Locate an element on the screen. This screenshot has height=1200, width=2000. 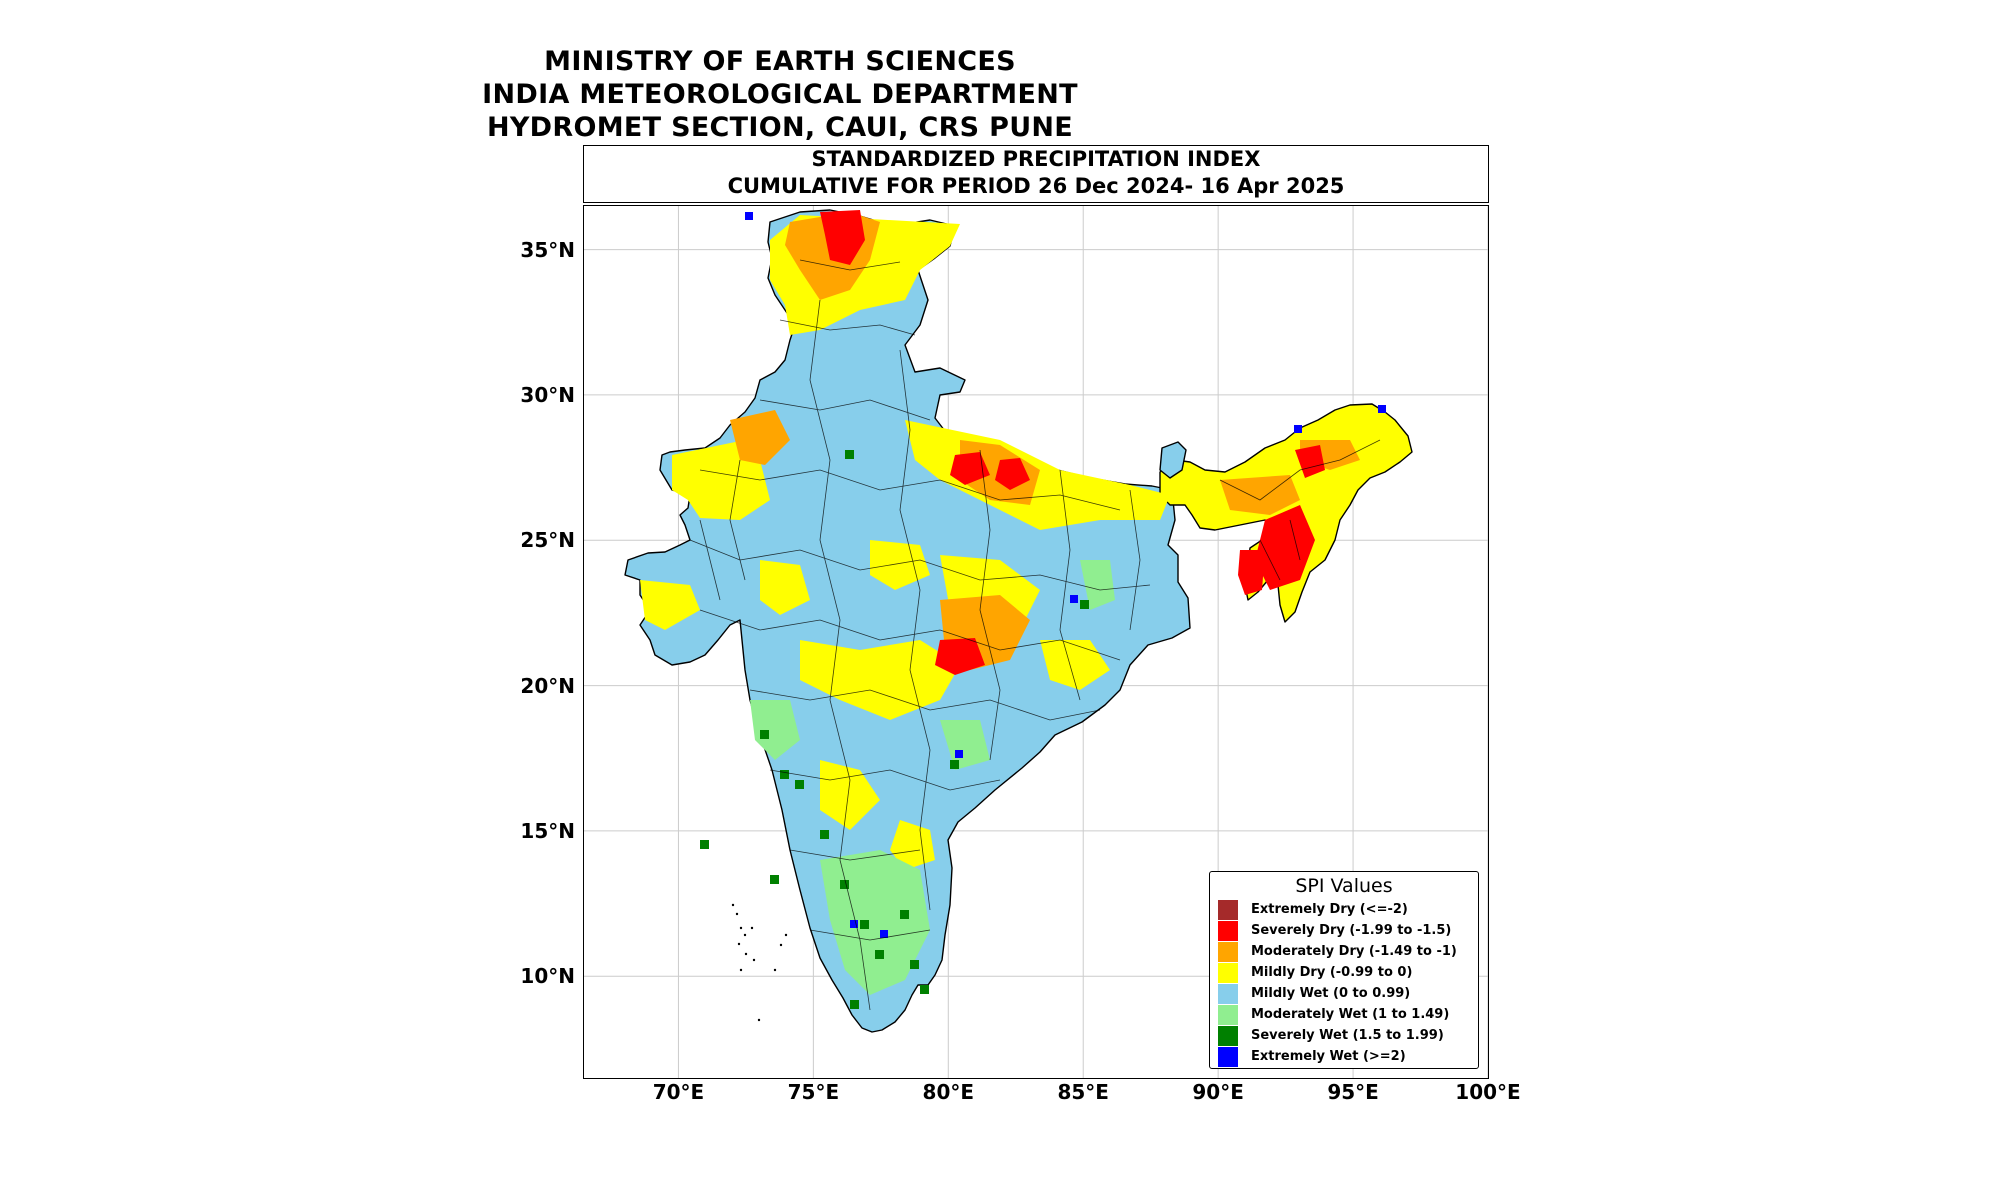
lat-tick-label: 15°N is located at coordinates (547, 830).